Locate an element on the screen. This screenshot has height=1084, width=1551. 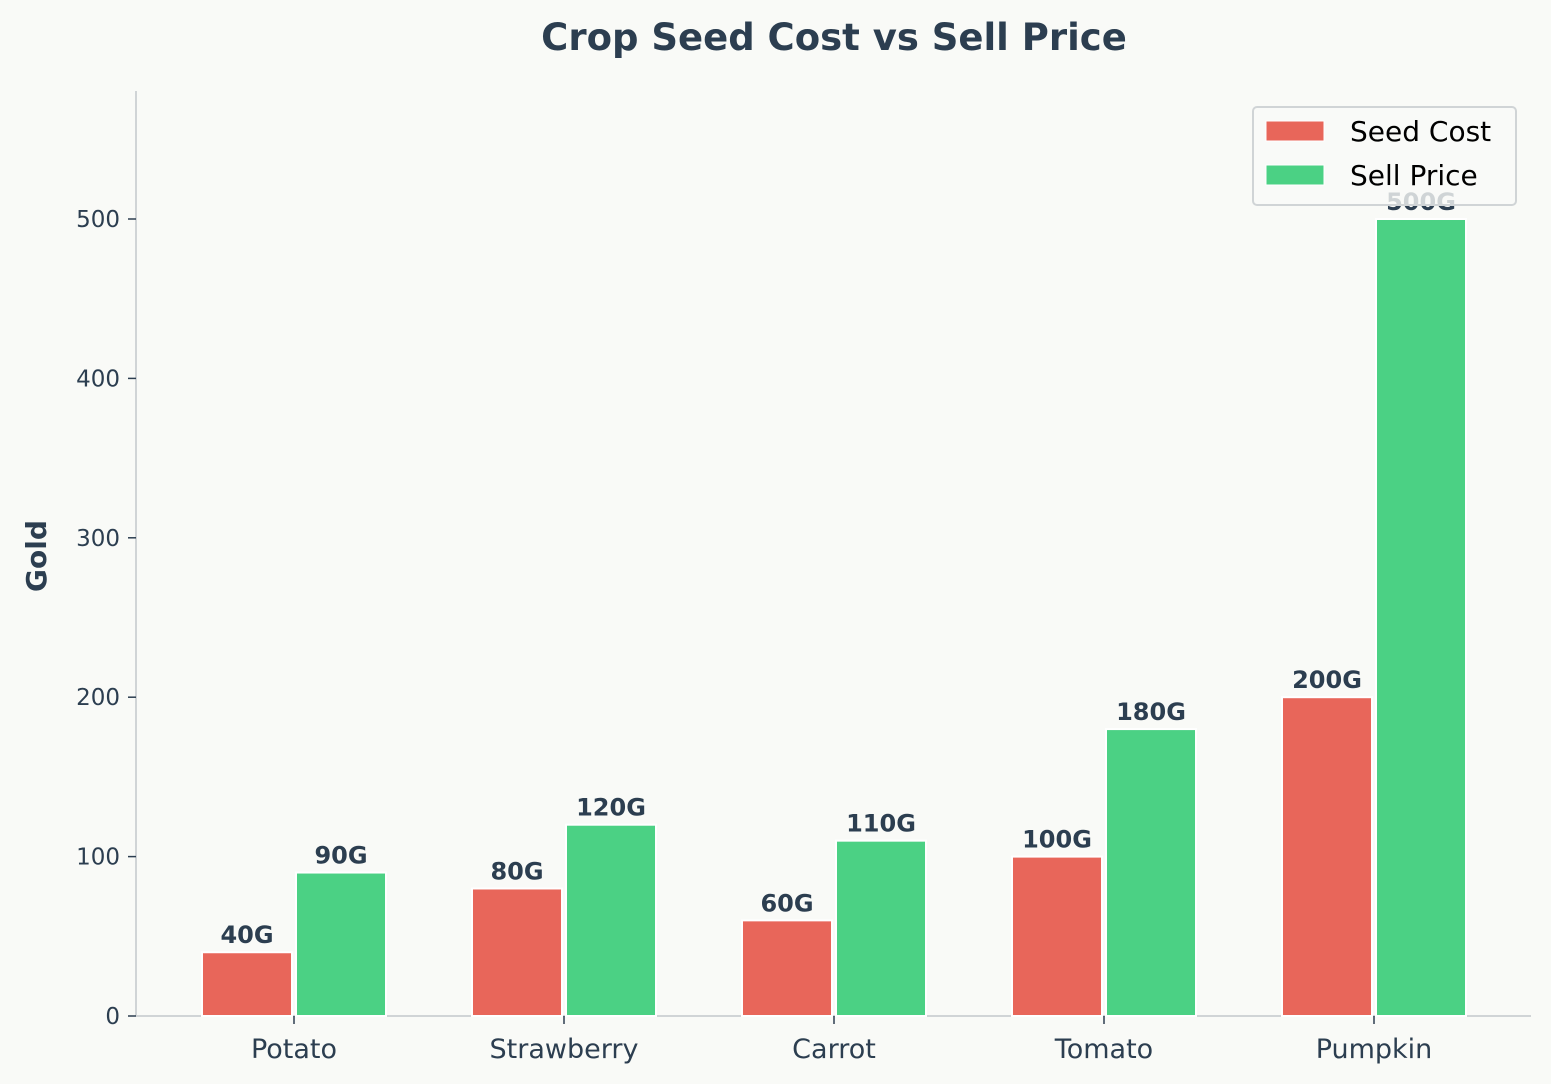
data-label-sell-price-strawberry: 120G is located at coordinates (611, 808).